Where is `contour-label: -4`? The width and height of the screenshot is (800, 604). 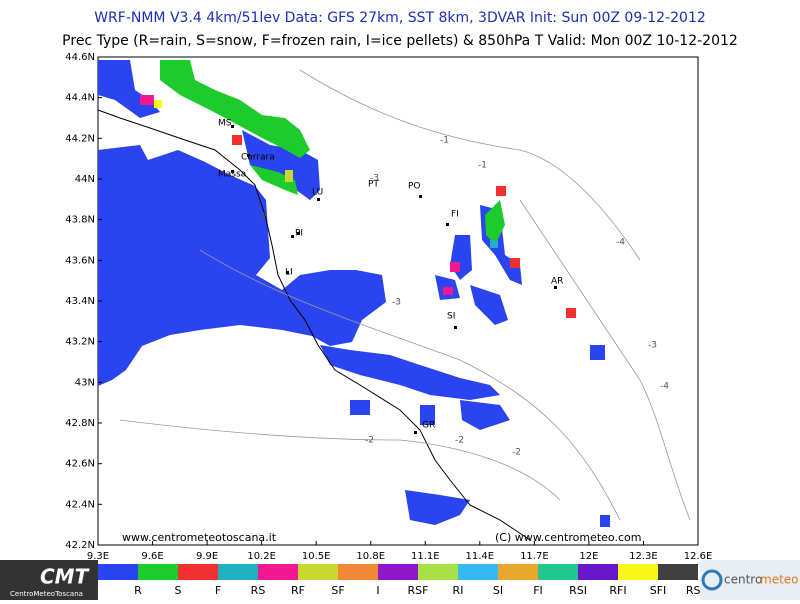
contour-label: -4 is located at coordinates (664, 387).